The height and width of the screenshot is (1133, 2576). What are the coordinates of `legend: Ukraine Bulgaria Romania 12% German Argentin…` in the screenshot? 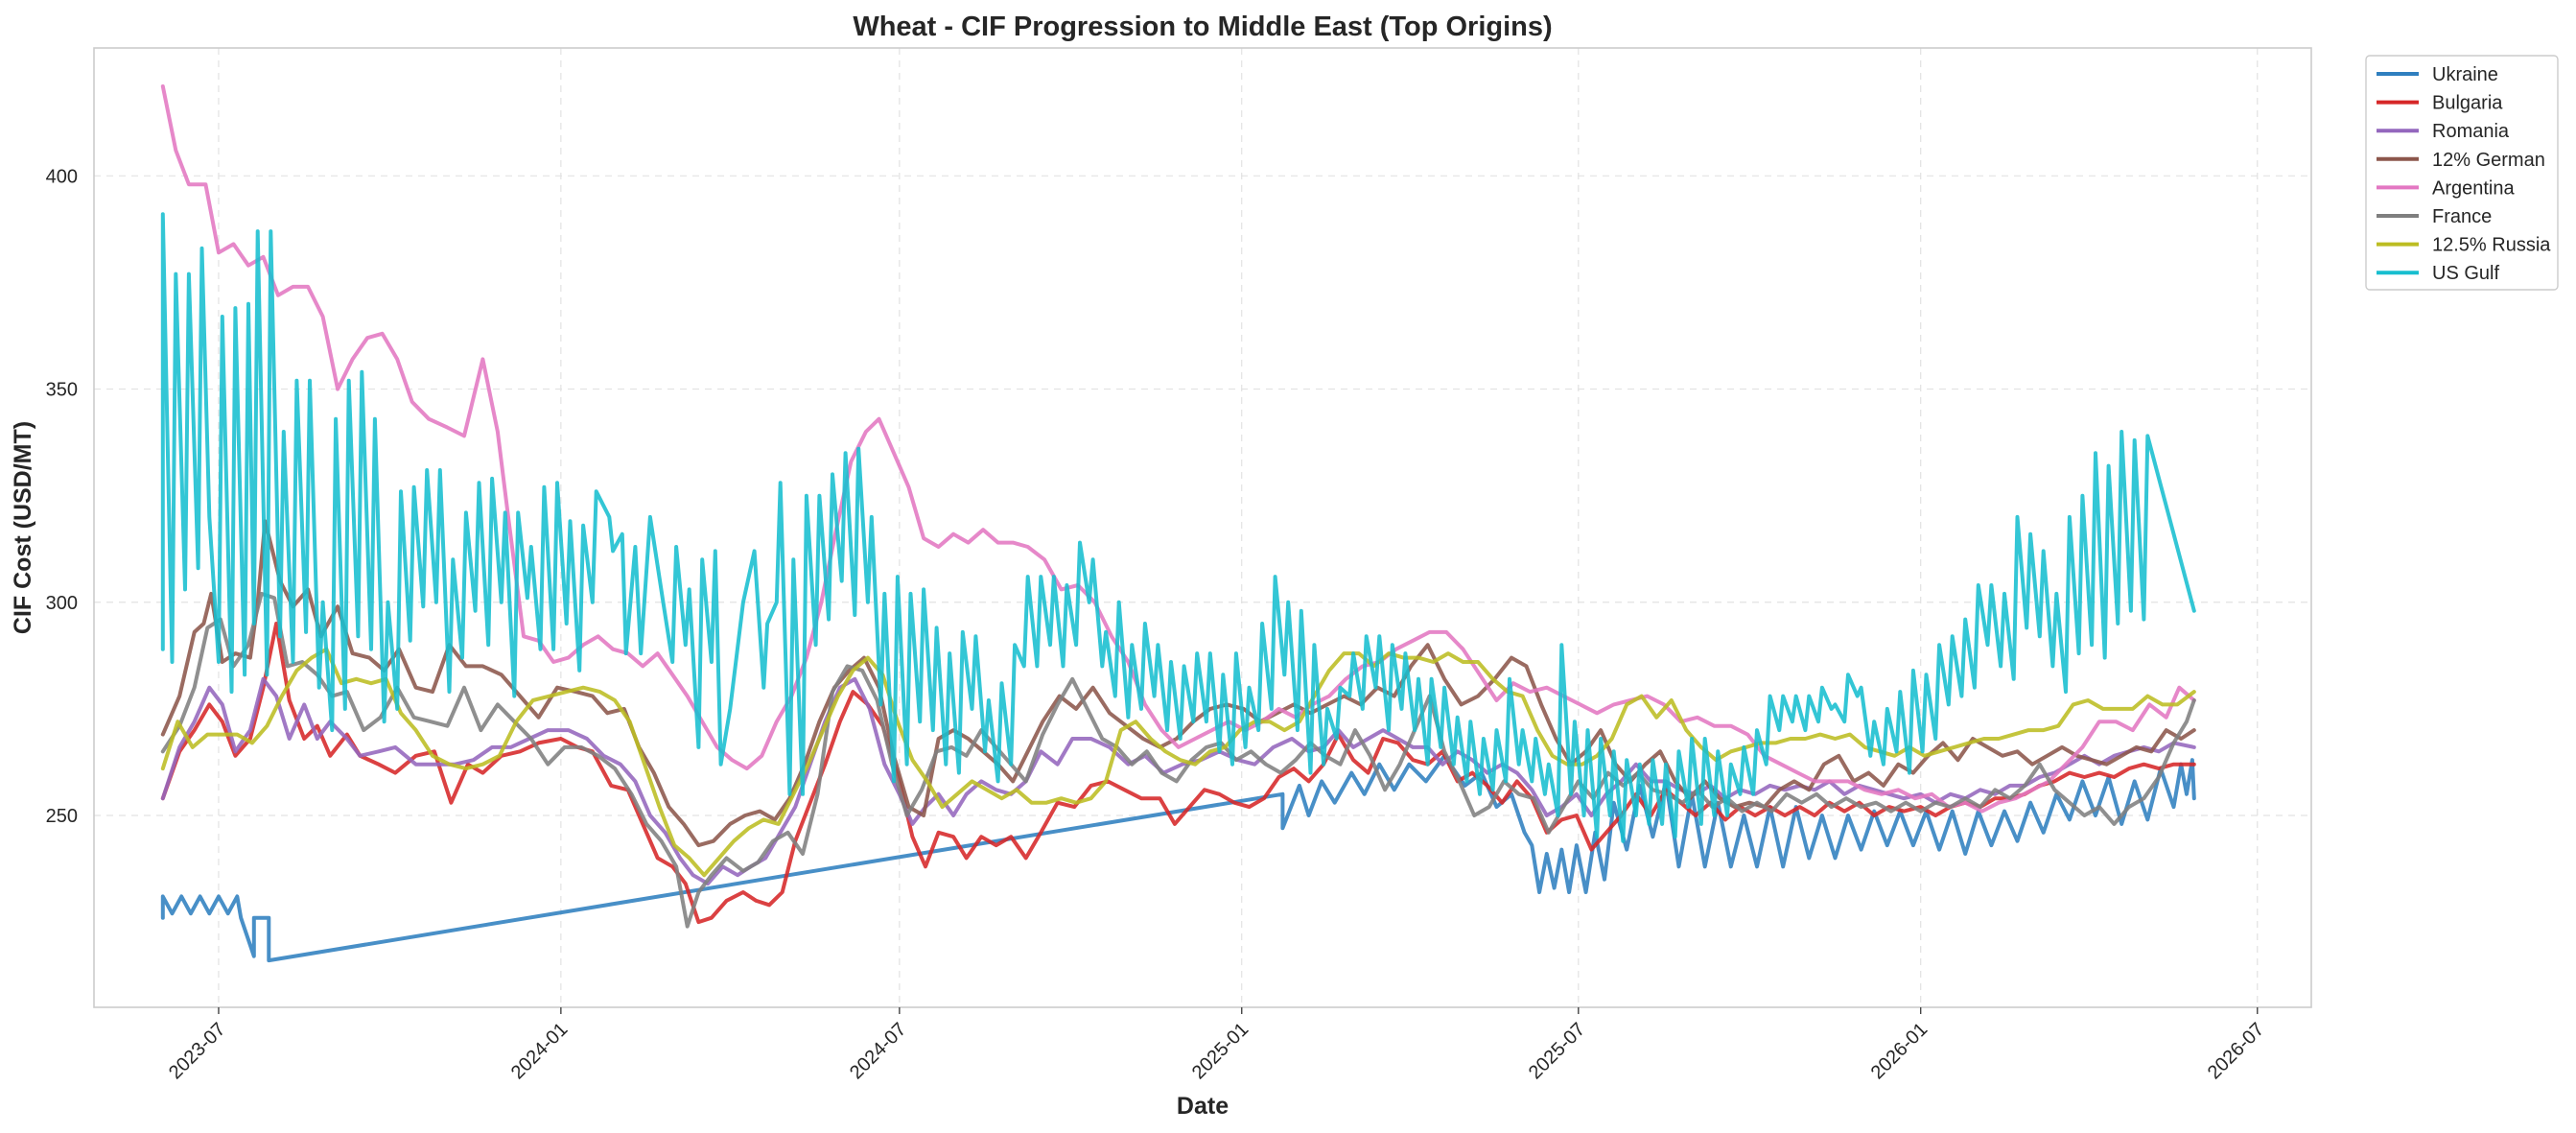 It's located at (2462, 173).